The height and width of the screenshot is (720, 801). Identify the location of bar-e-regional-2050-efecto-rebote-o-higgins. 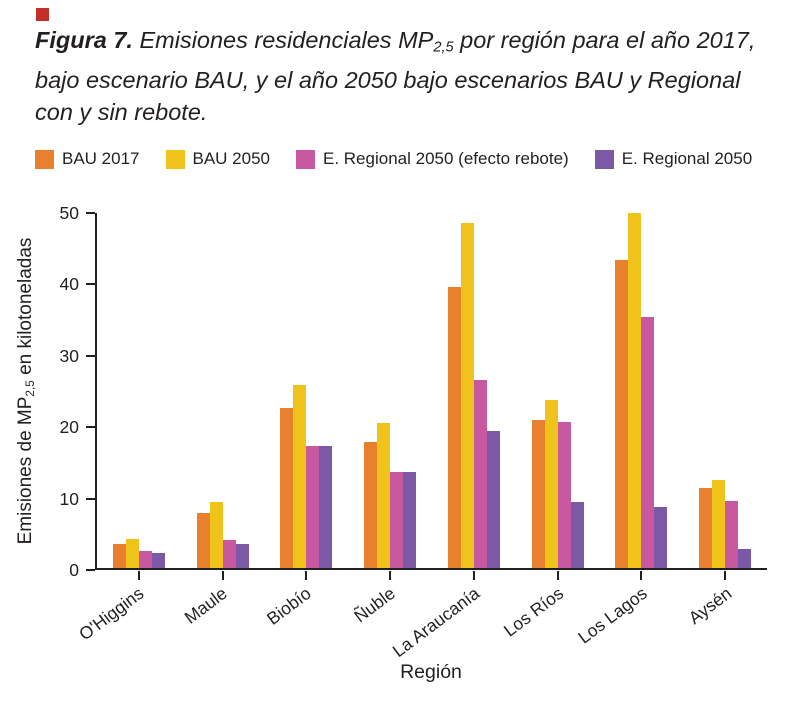
(145, 559).